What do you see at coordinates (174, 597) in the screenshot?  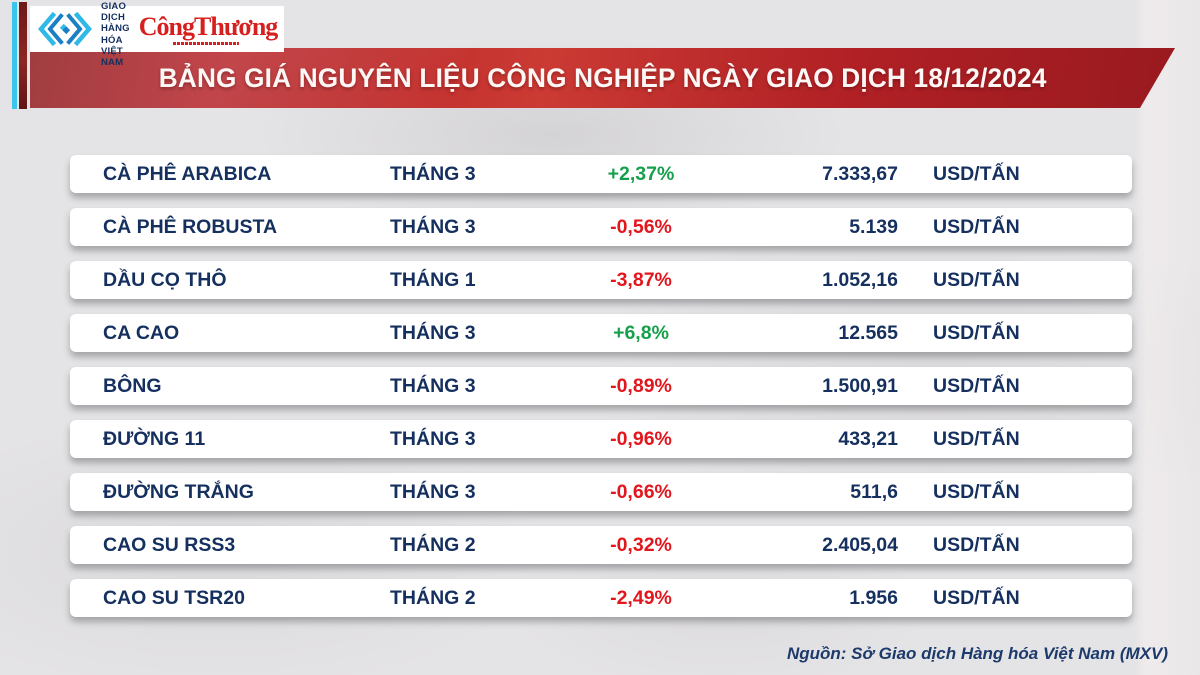 I see `commodity-name: CAO SU TSR20` at bounding box center [174, 597].